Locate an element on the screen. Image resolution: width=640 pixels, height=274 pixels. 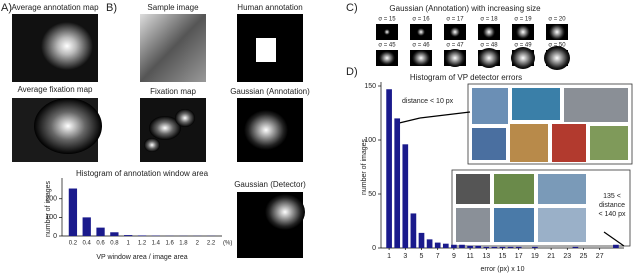
panel-label: C) is located at coordinates (352, 8).